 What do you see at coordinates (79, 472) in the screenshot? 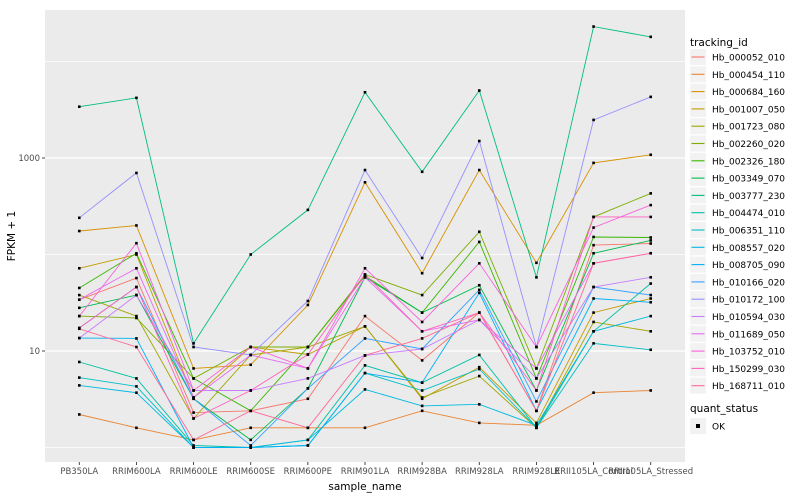
I see `x-tick-label-PB350LA: PB350LA` at bounding box center [79, 472].